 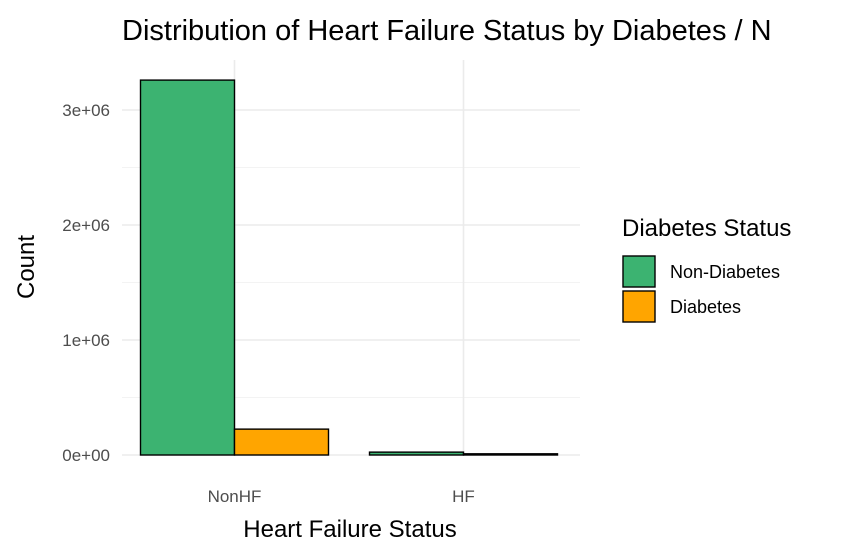 What do you see at coordinates (701, 289) in the screenshot?
I see `legend-items: Non-Diabetes Diabetes` at bounding box center [701, 289].